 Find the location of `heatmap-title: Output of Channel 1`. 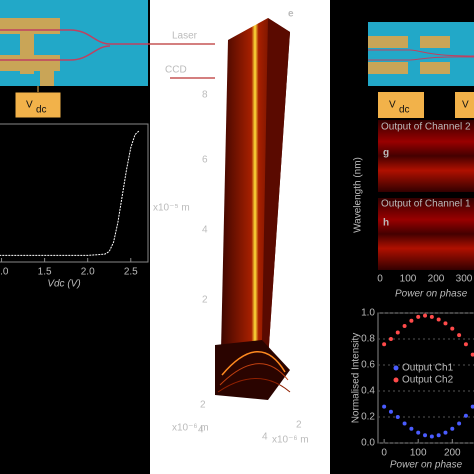

heatmap-title: Output of Channel 1 is located at coordinates (426, 204).